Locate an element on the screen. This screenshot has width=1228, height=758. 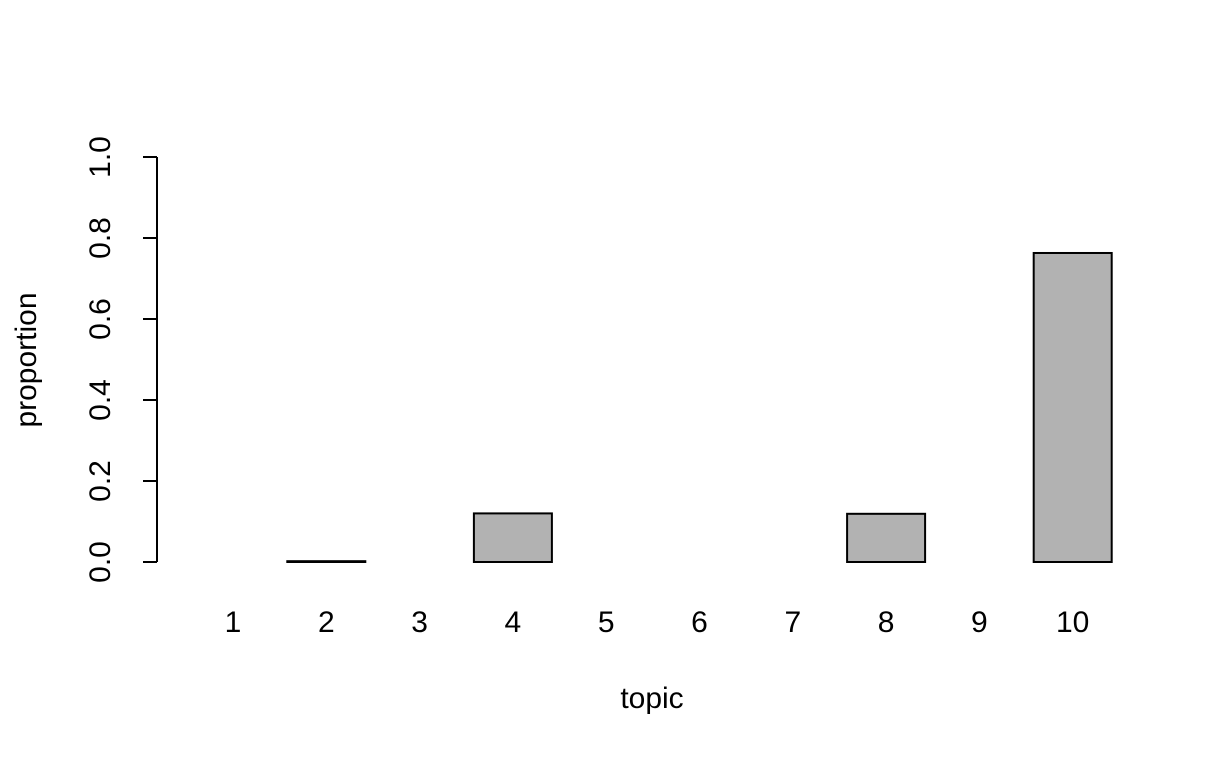
y-tick-label: 0.0 is located at coordinates (100, 562).